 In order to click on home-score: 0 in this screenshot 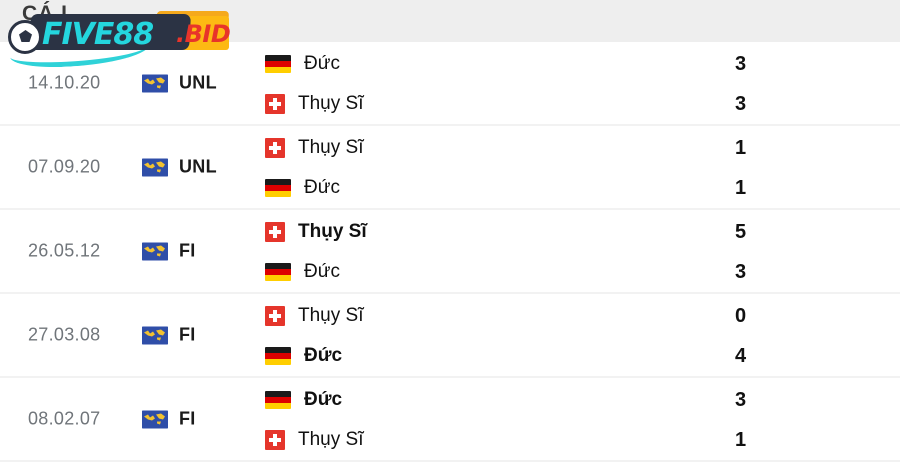, I will do `click(741, 315)`.